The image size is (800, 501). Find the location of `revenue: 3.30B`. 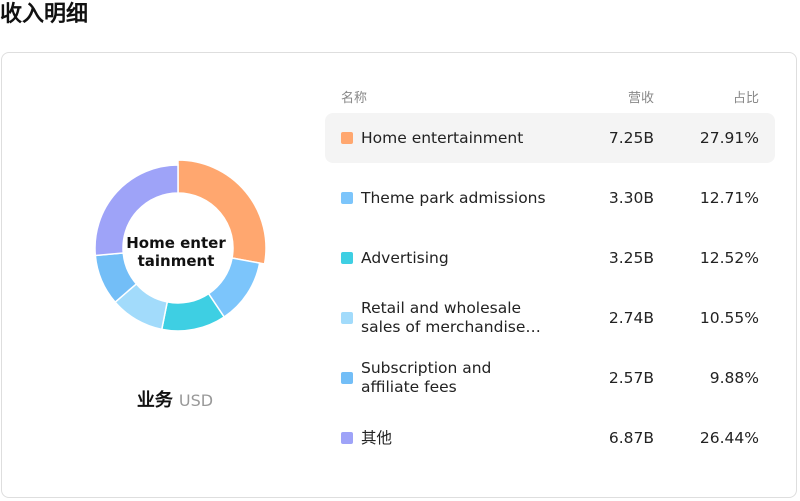

revenue: 3.30B is located at coordinates (631, 198).